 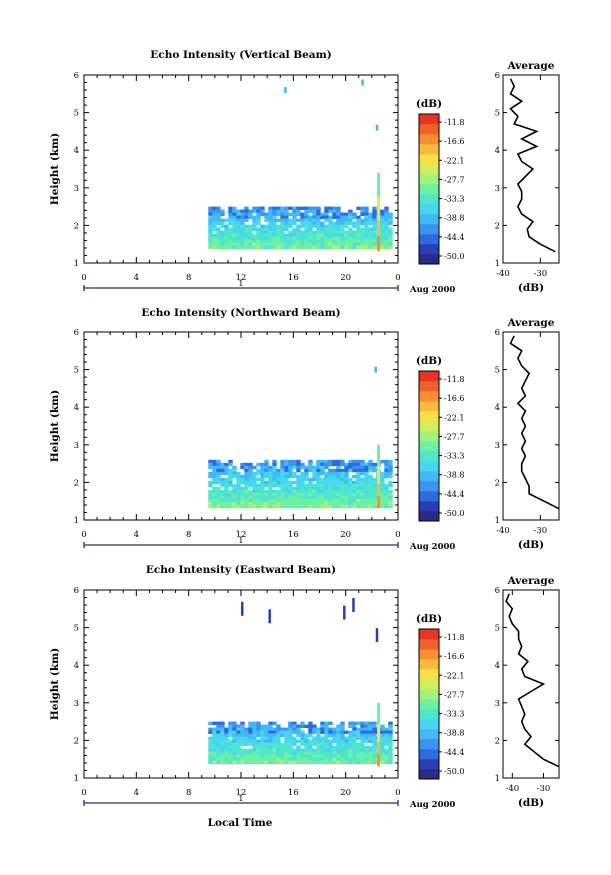 What do you see at coordinates (544, 789) in the screenshot?
I see `profile-x-tick-label: -30` at bounding box center [544, 789].